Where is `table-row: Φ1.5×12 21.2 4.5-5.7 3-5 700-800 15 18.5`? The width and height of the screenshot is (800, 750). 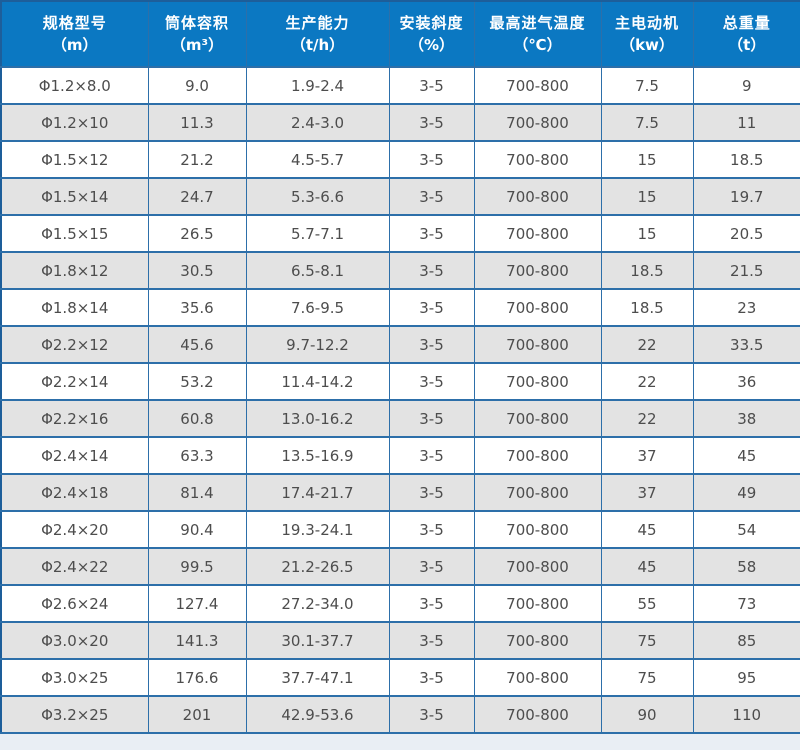
table-row: Φ1.5×12 21.2 4.5-5.7 3-5 700-800 15 18.5 is located at coordinates (400, 159).